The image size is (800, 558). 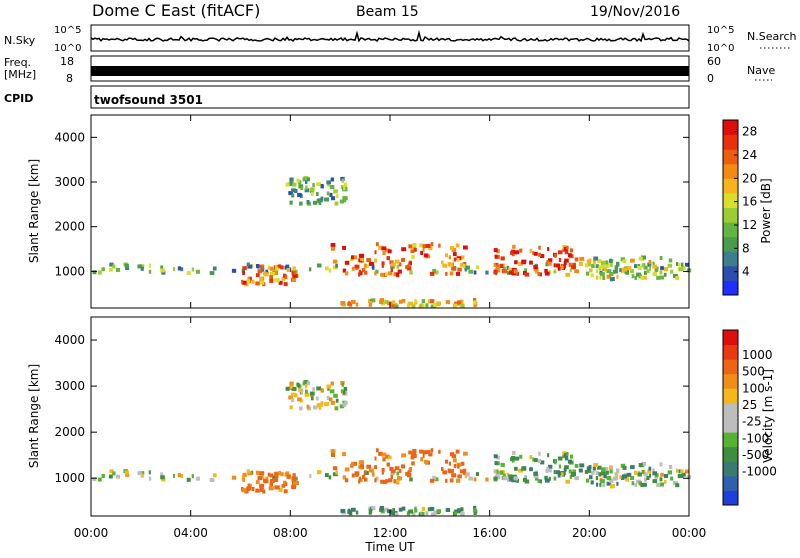 I want to click on velocity-colorbar-tick-label: -25, so click(x=752, y=422).